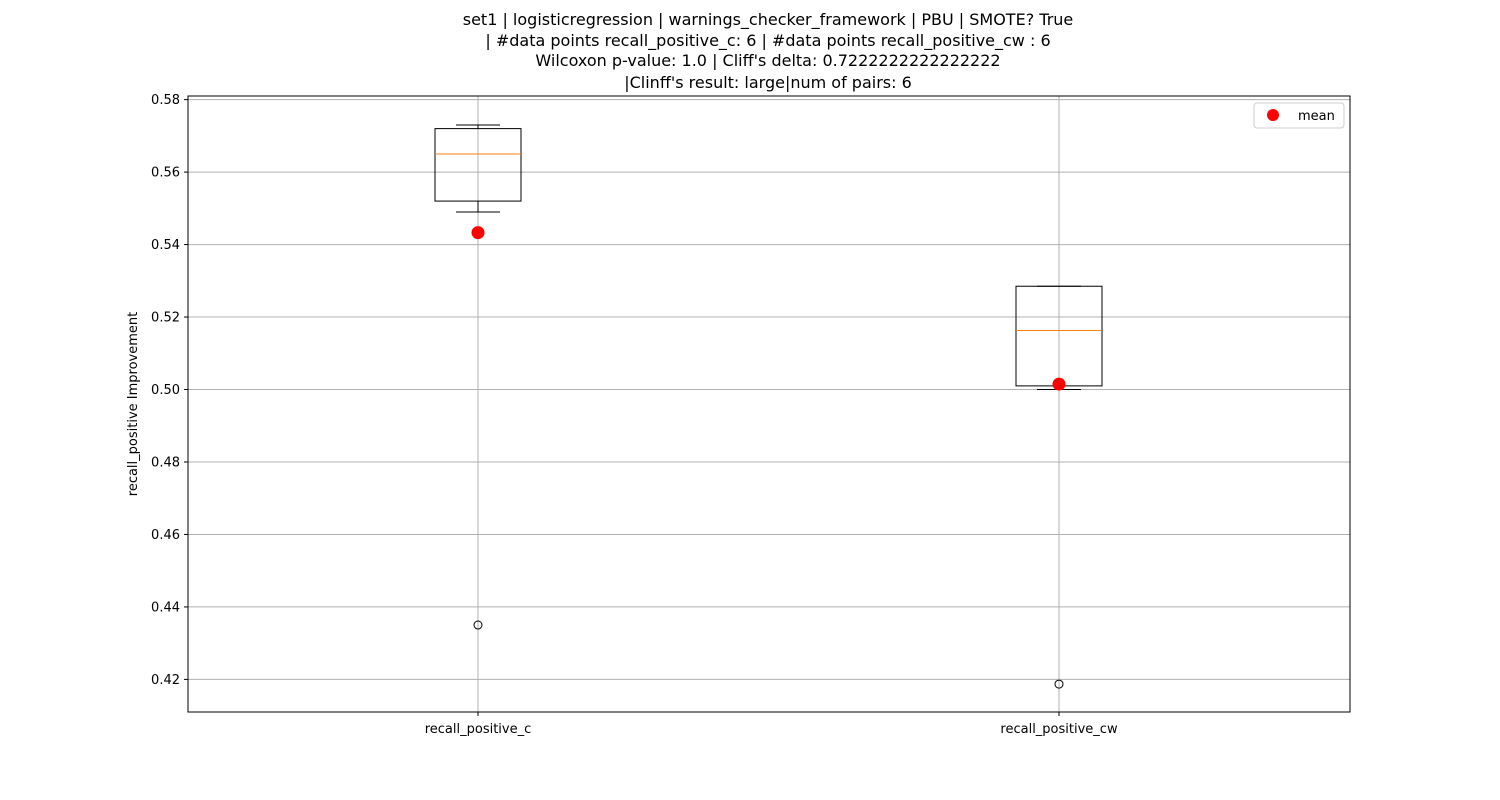  Describe the element at coordinates (165, 680) in the screenshot. I see `y-tick-label: 0.42` at that location.